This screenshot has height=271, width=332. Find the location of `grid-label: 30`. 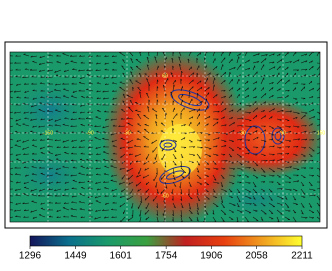

grid-label: 30 is located at coordinates (243, 133).